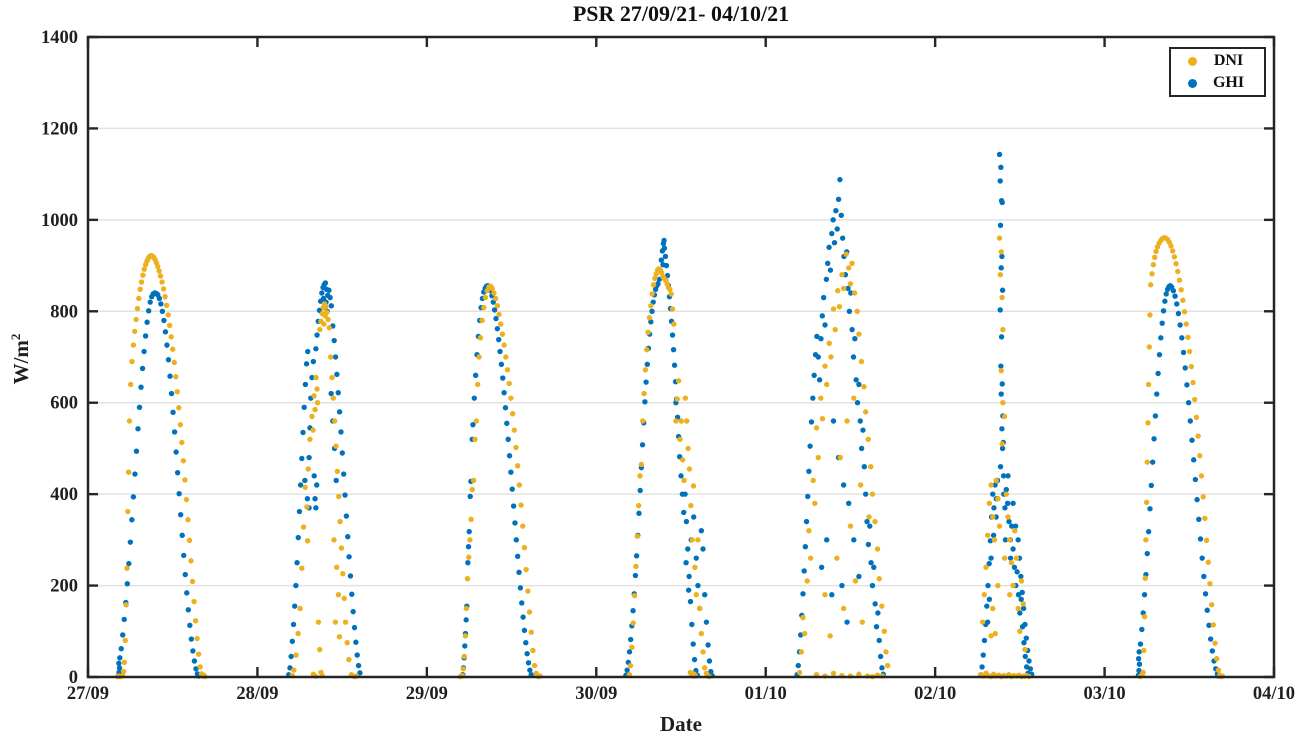 The width and height of the screenshot is (1300, 739). I want to click on x-tick-label: 04/10, so click(1274, 694).